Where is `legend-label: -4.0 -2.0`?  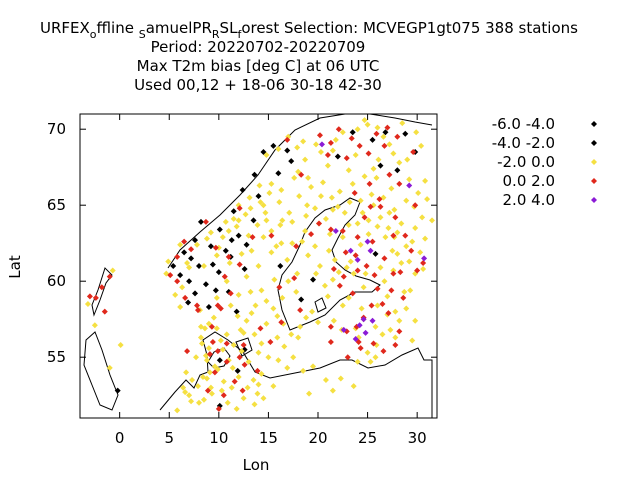
legend-label: -4.0 -2.0 is located at coordinates (523, 143).